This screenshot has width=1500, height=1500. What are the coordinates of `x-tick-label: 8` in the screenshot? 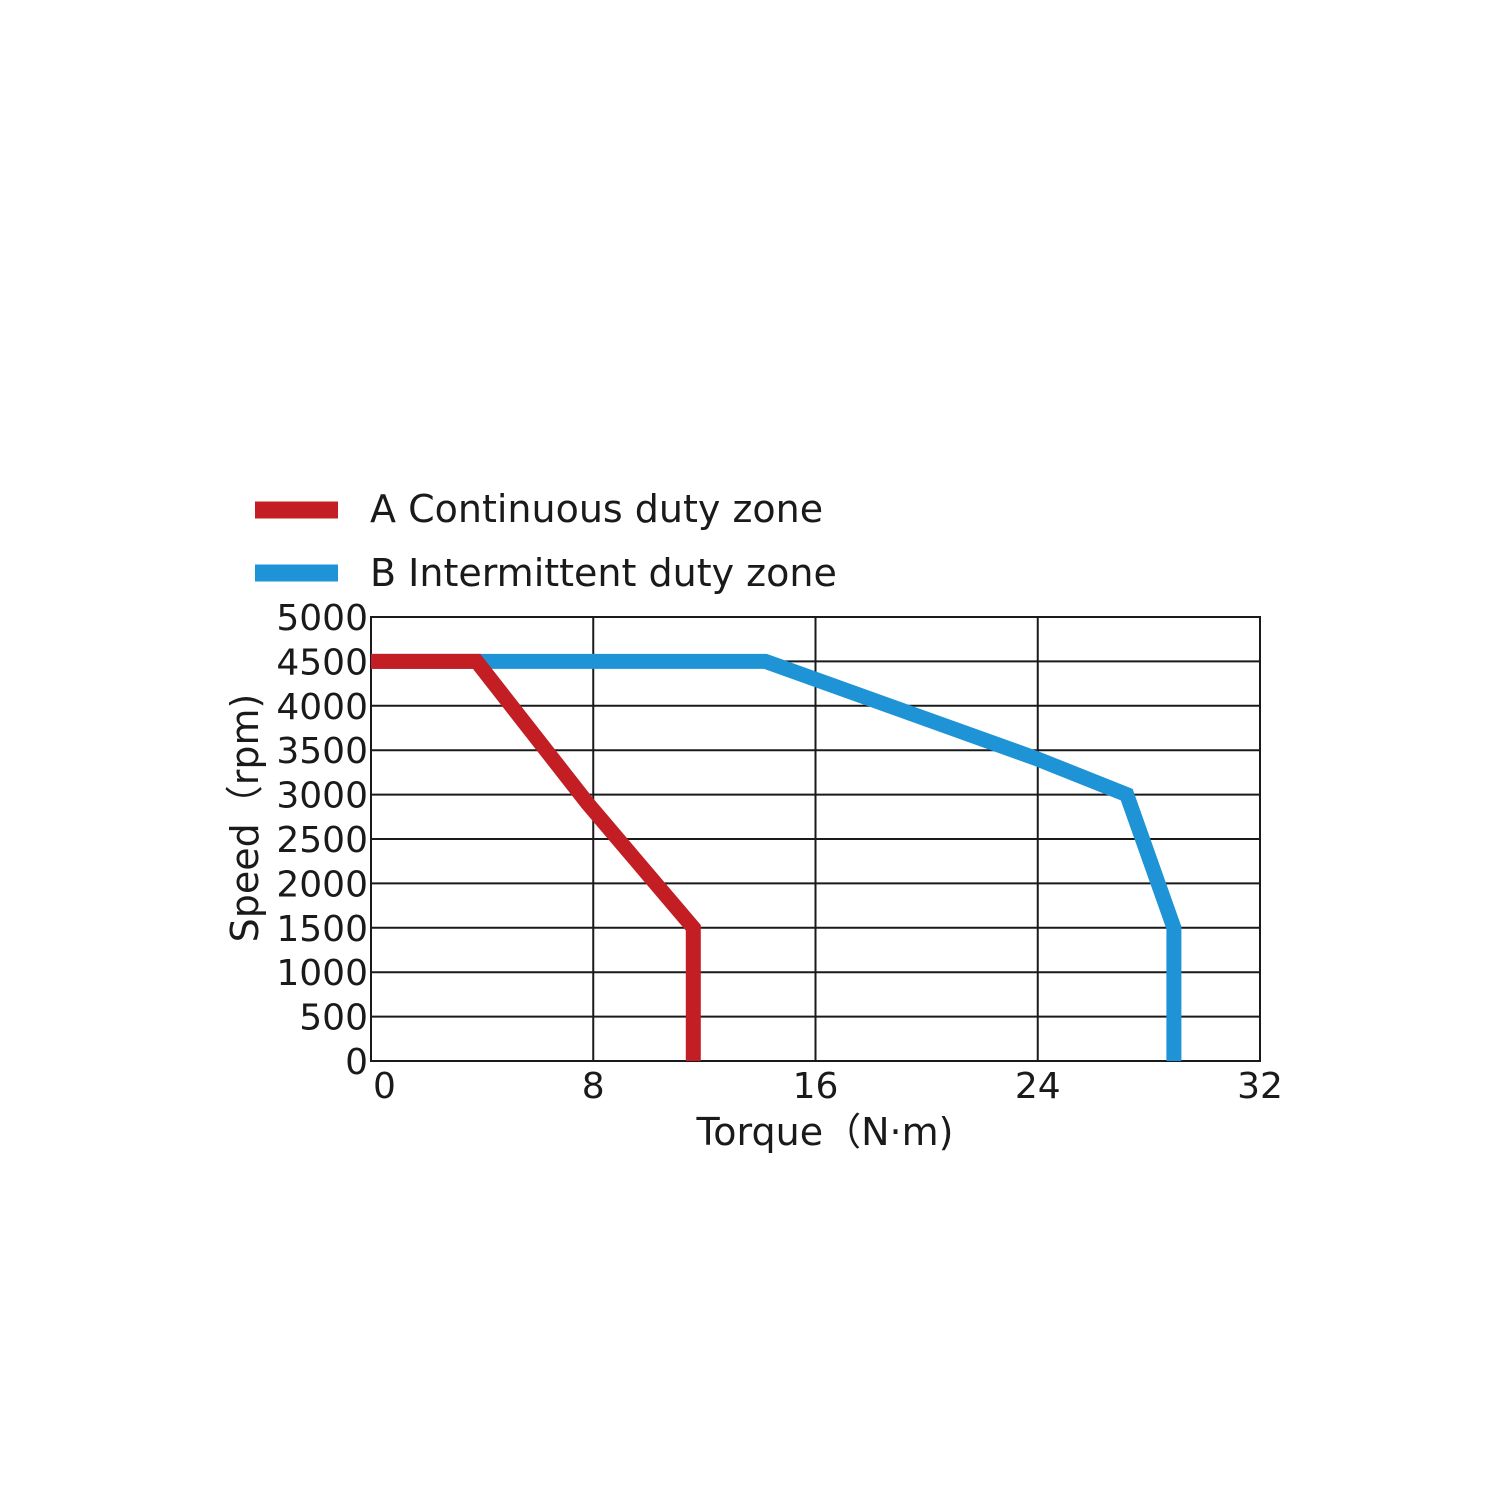 It's located at (593, 1086).